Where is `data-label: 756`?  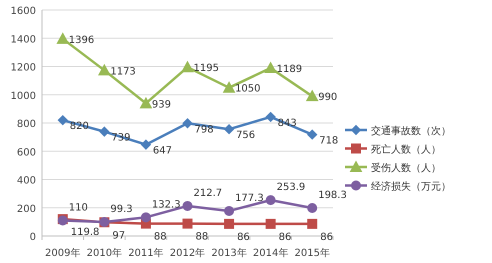 data-label: 756 is located at coordinates (246, 136).